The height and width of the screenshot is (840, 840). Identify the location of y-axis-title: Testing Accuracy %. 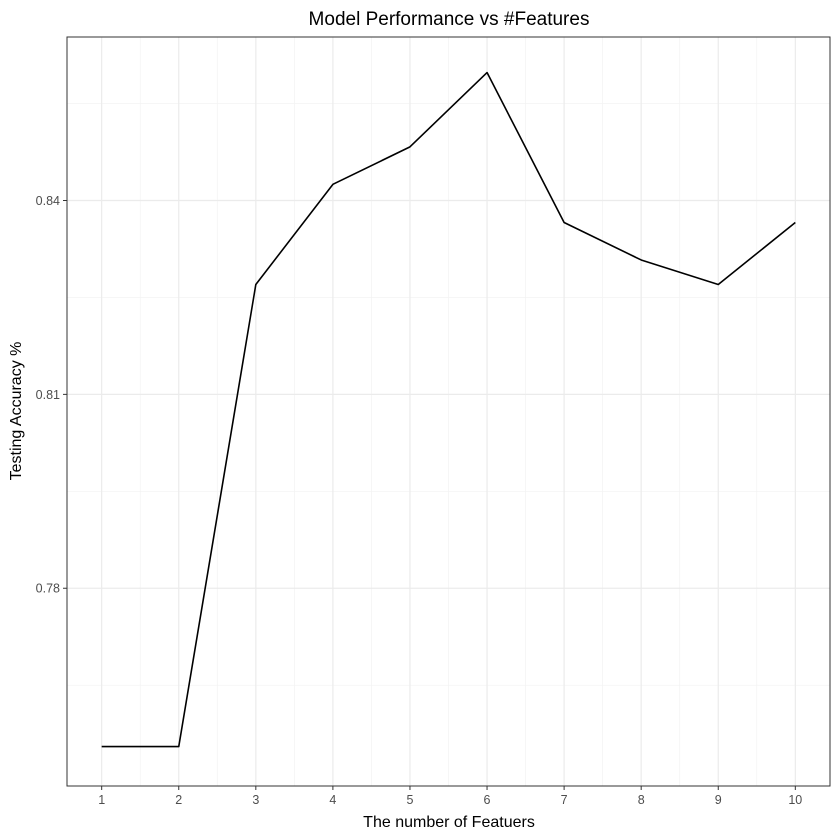
(16, 411).